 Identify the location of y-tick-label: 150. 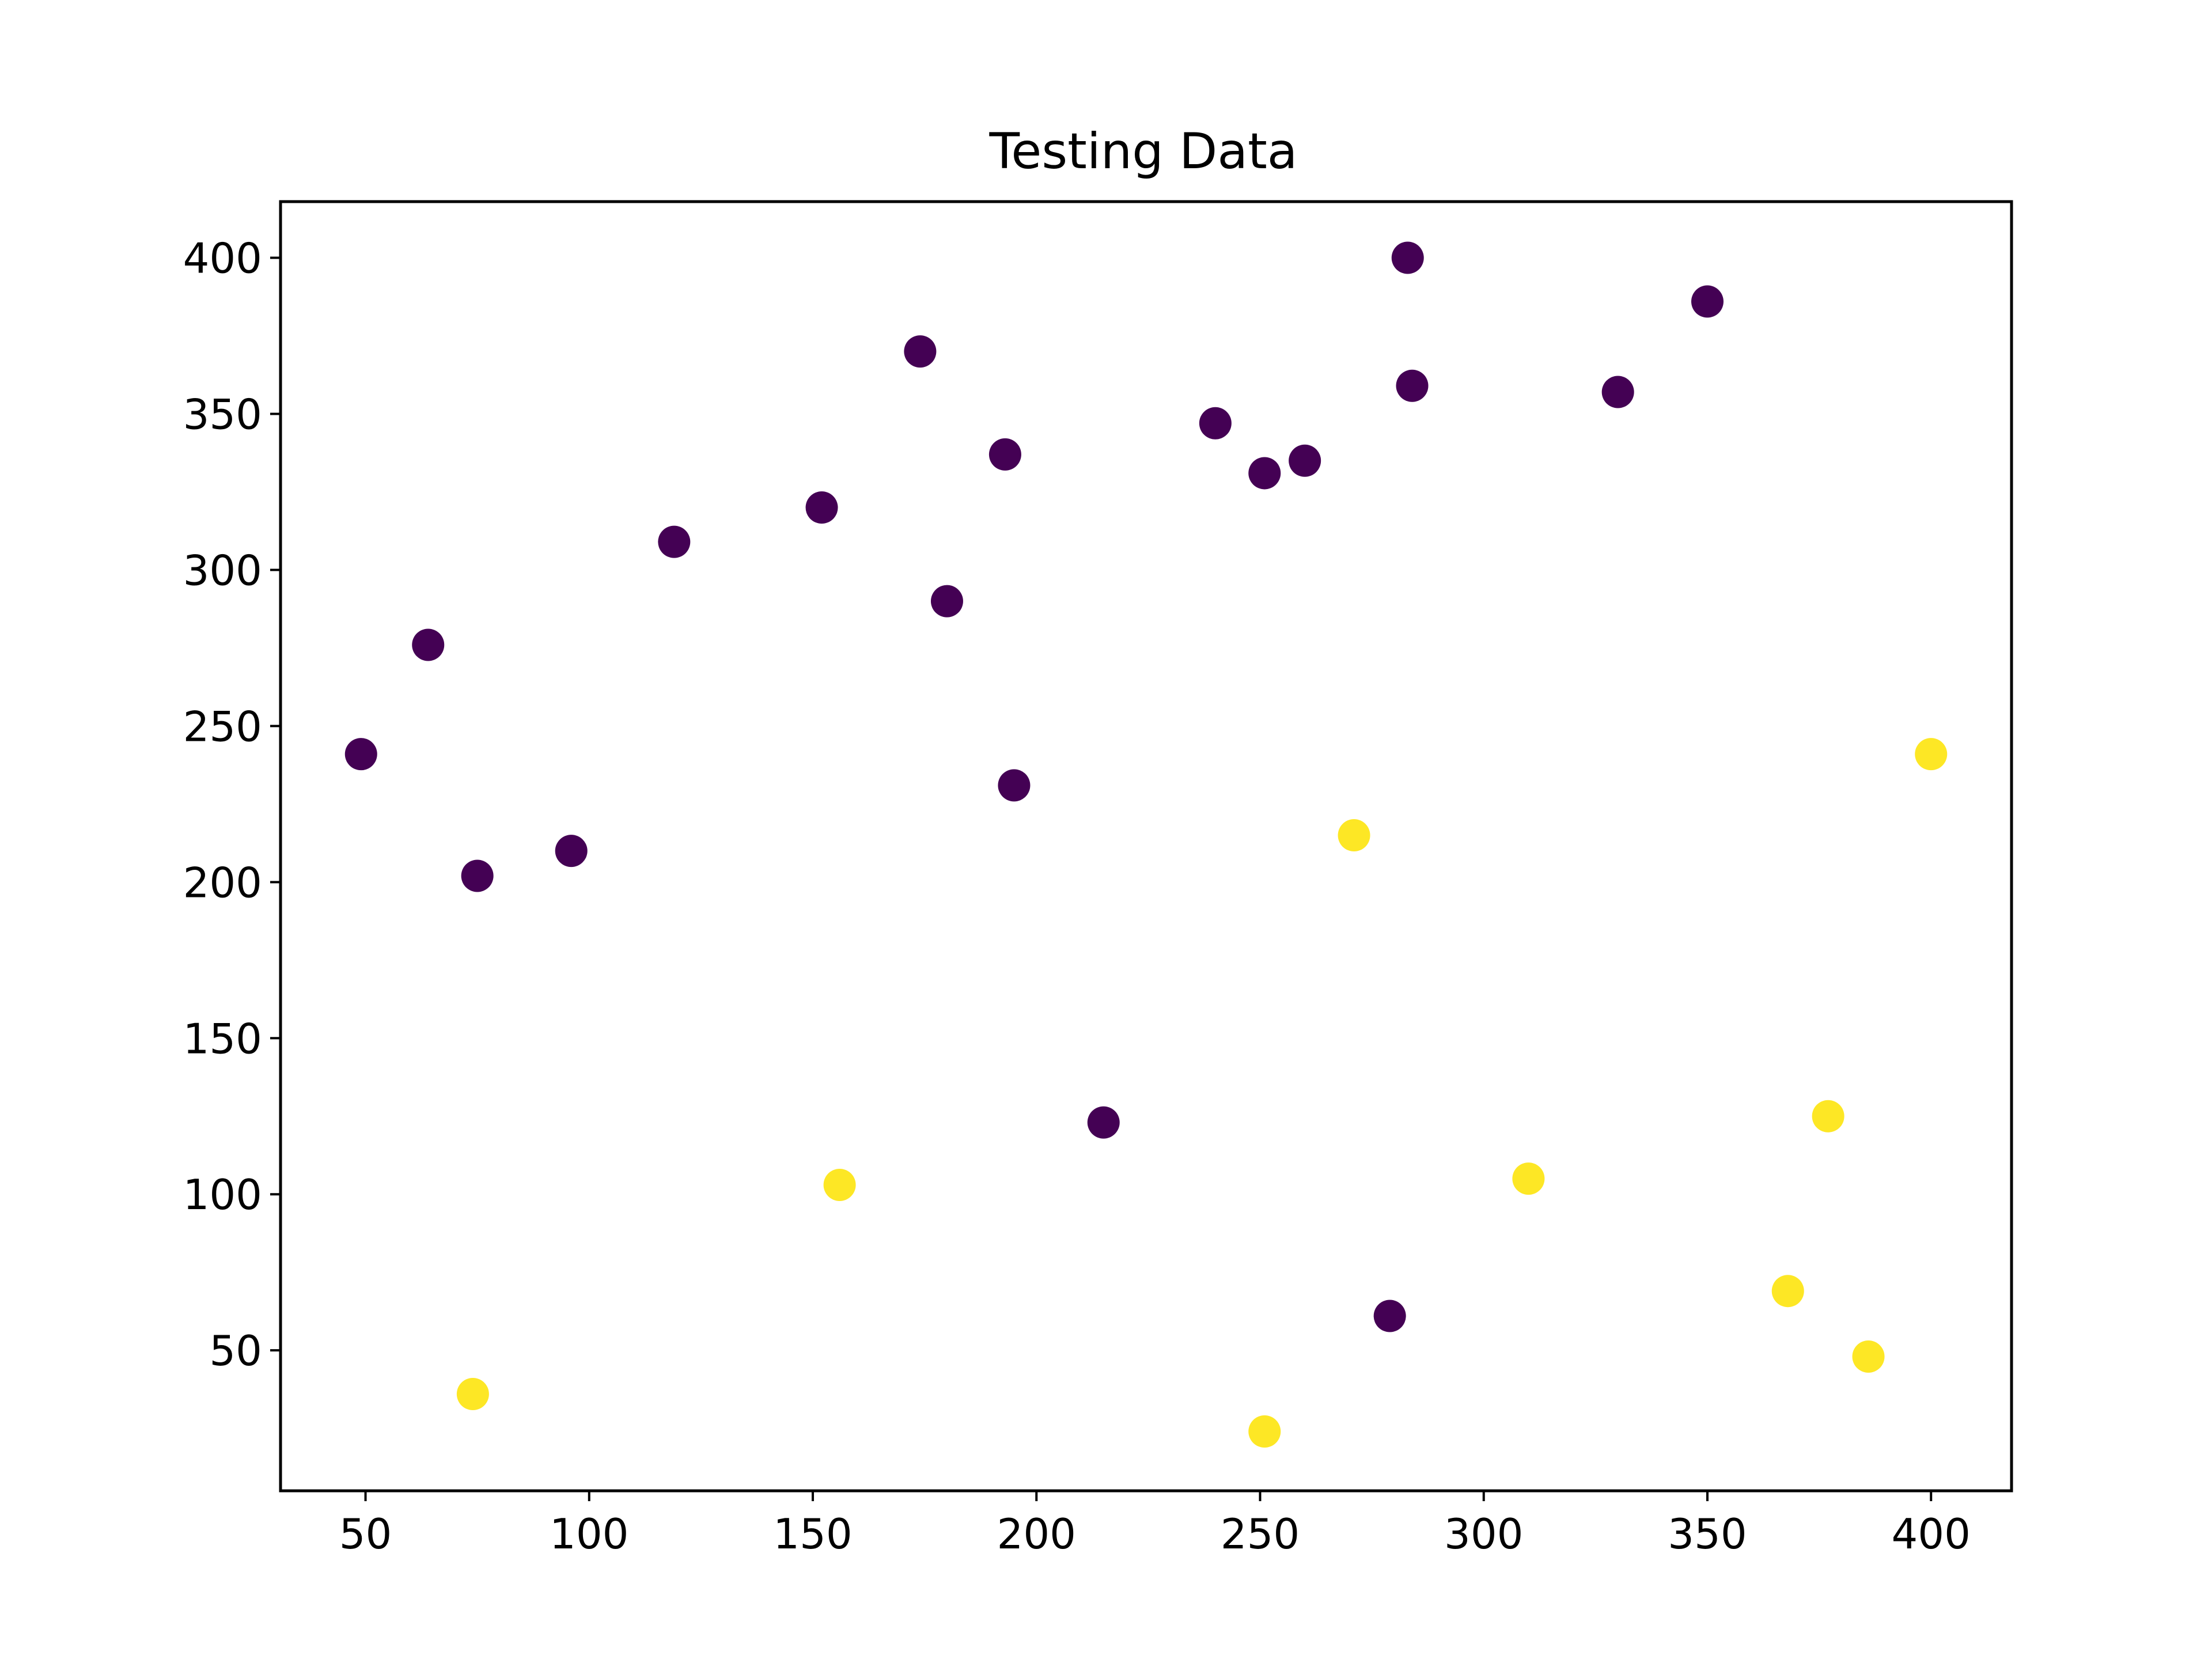
(222, 1038).